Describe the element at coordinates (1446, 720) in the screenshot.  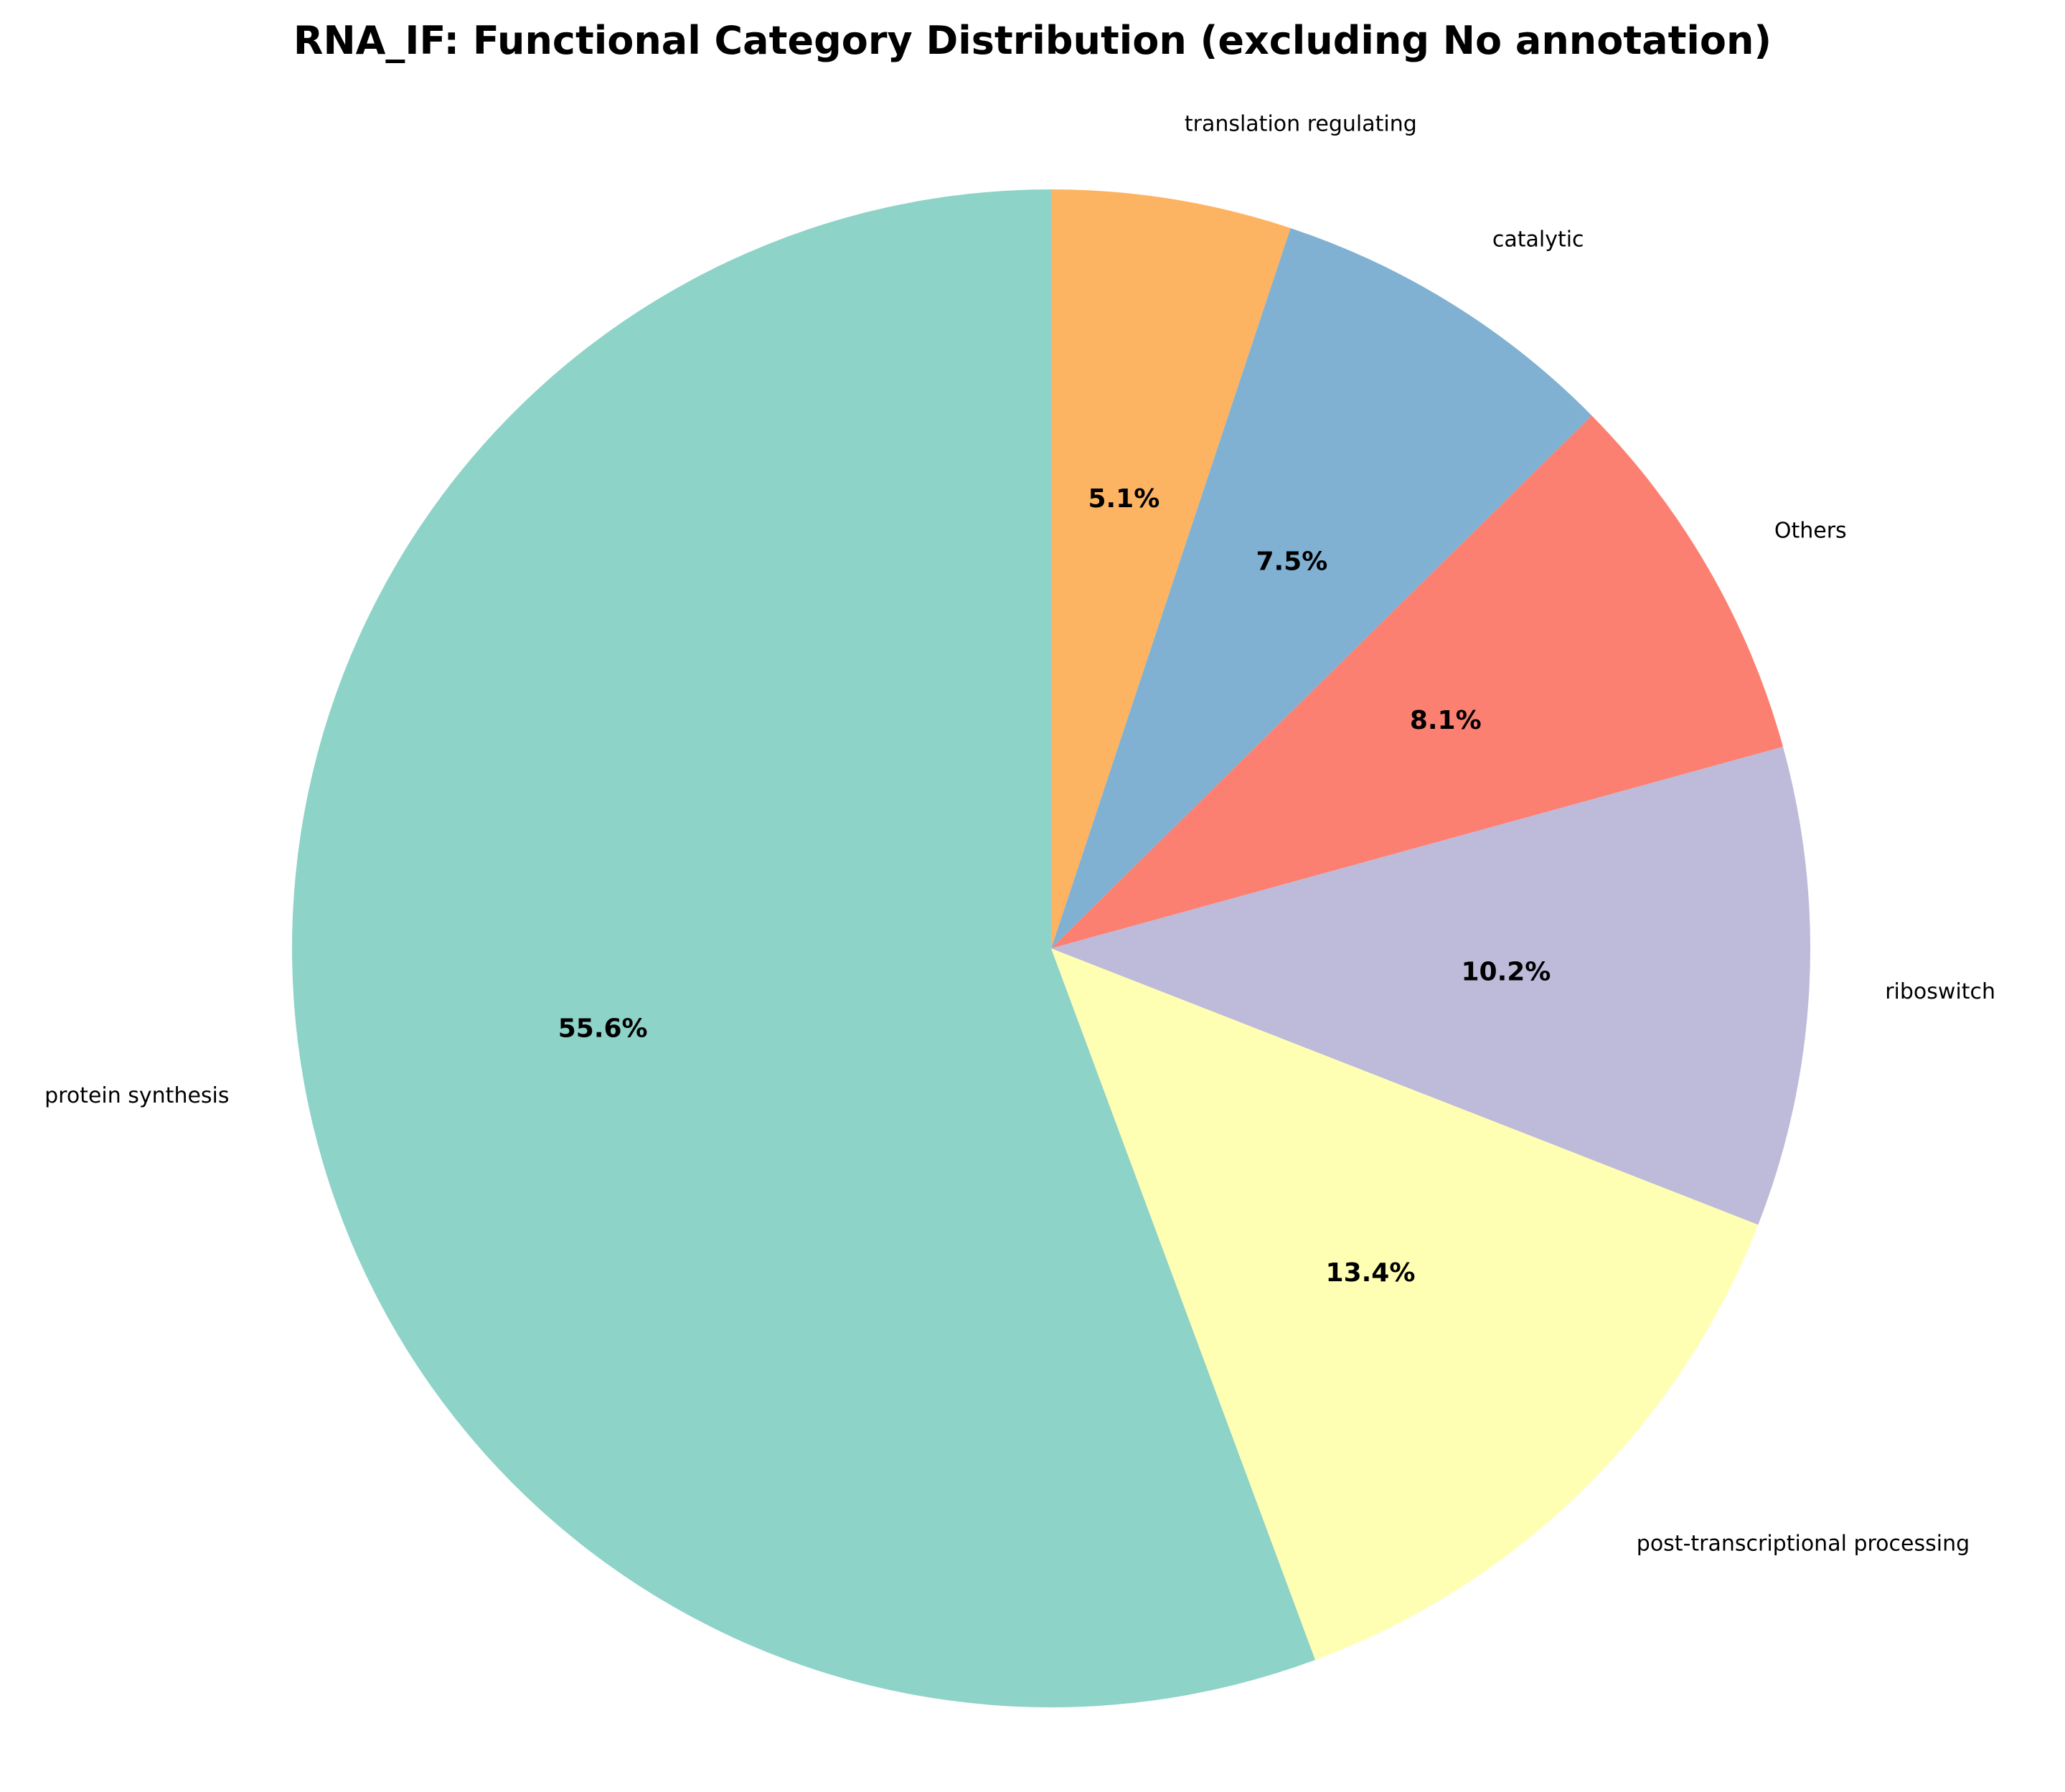
I see `percent-label-3: 8.1%` at that location.